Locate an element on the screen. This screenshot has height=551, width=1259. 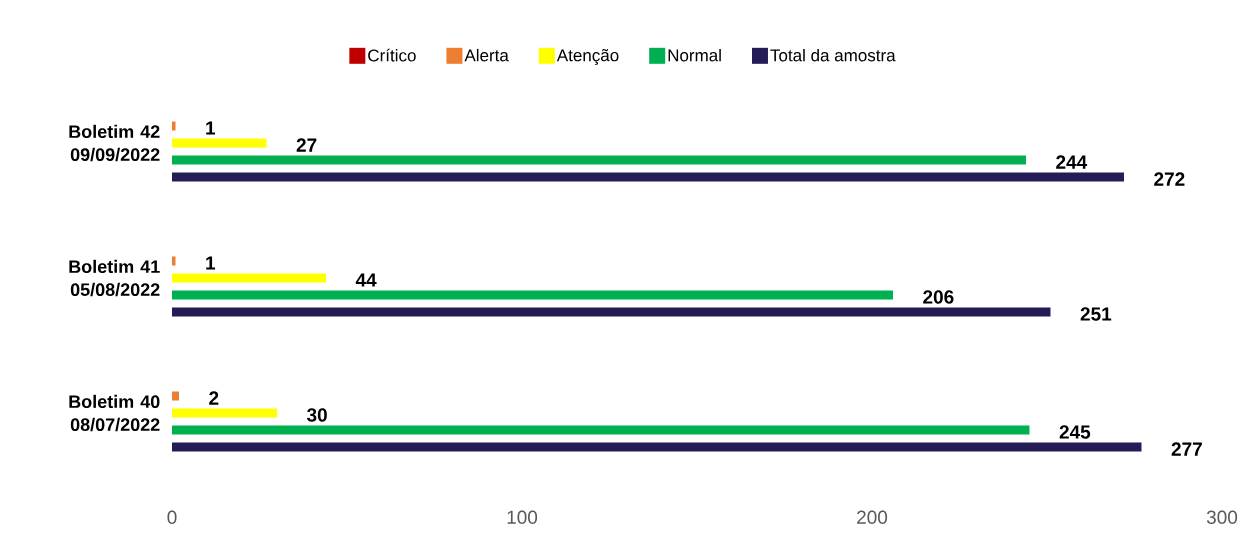
legend-label: Atenção is located at coordinates (587, 56).